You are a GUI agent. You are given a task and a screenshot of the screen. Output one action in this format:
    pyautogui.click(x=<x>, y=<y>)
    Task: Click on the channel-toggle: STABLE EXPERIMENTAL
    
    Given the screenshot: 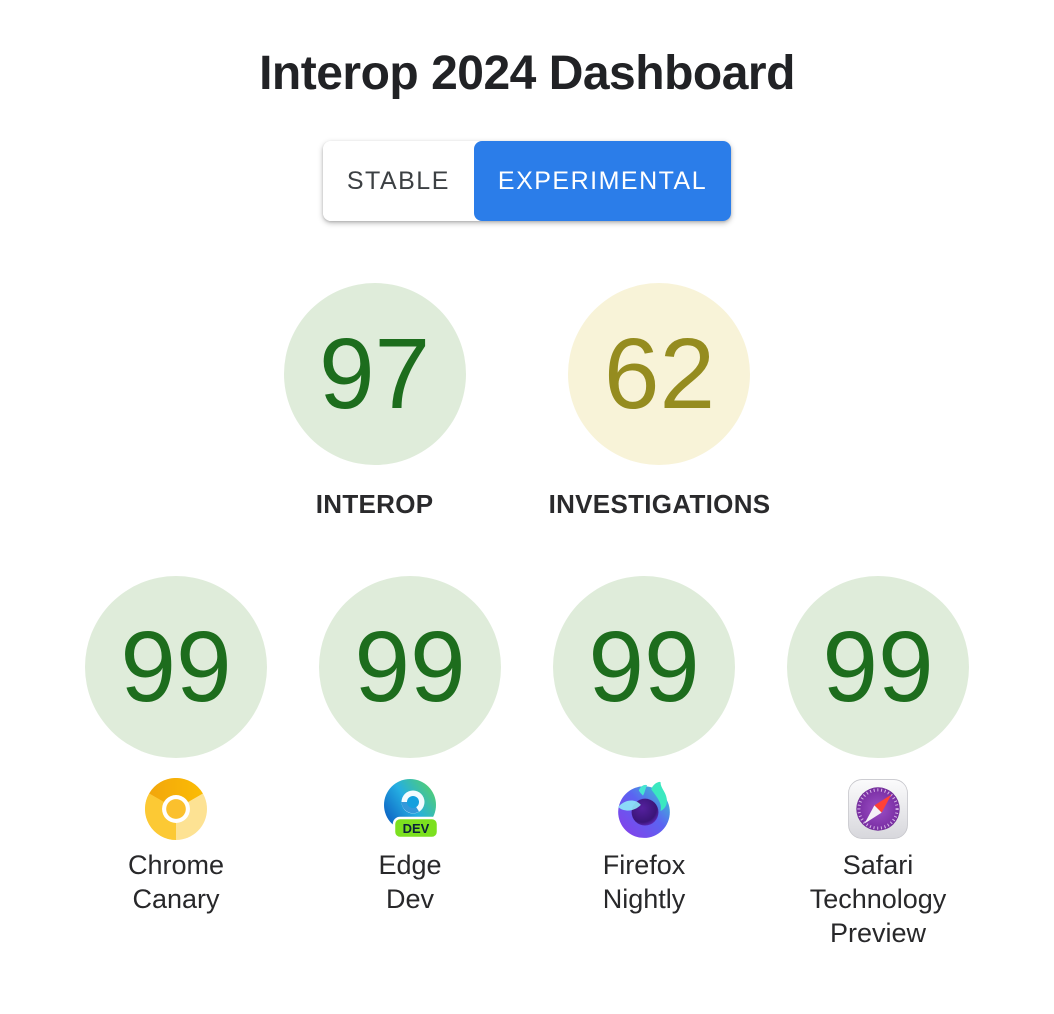 What is the action you would take?
    pyautogui.click(x=527, y=181)
    